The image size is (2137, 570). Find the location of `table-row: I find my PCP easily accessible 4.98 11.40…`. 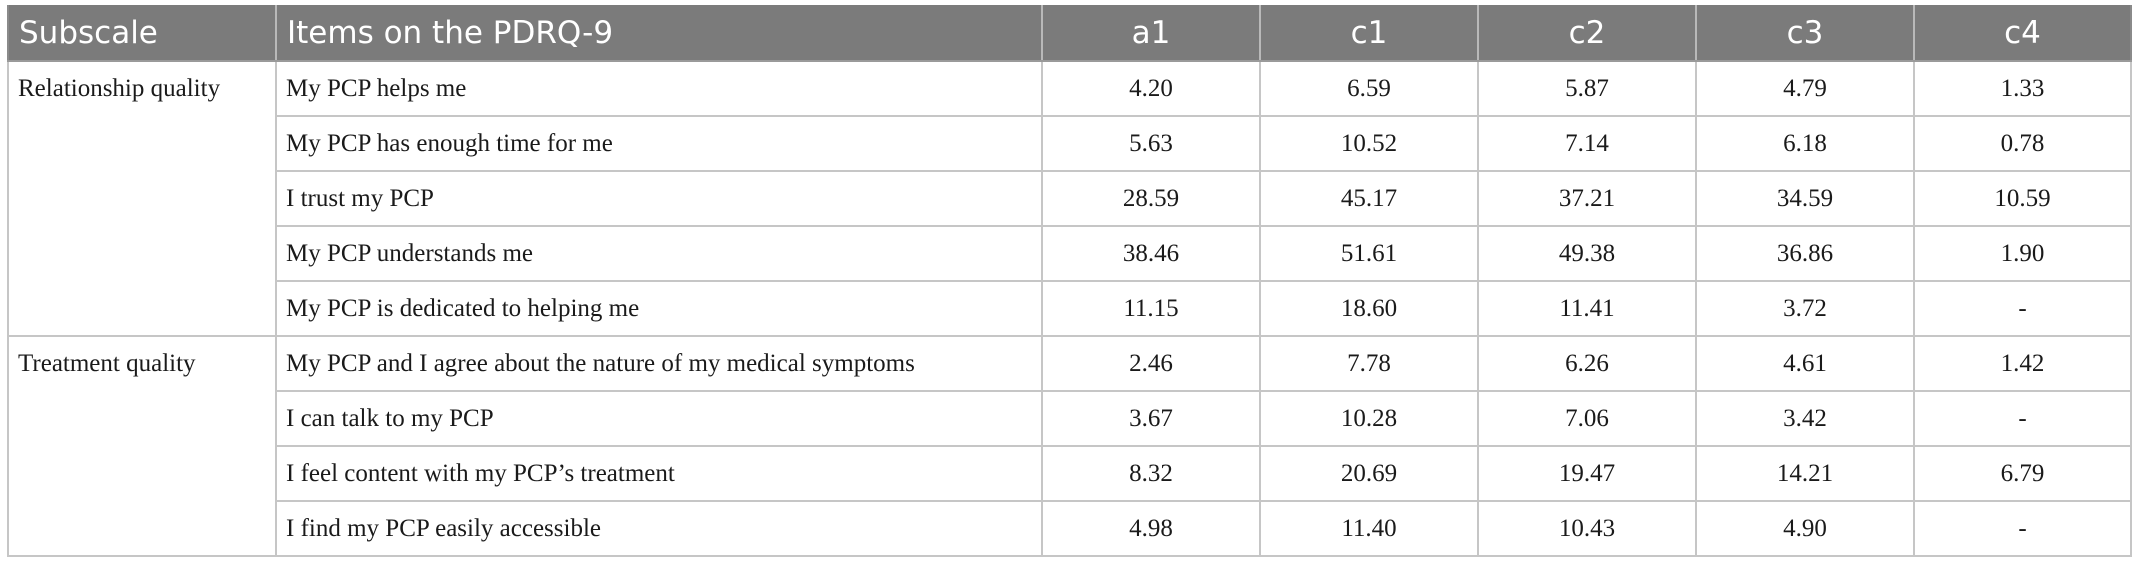

table-row: I find my PCP easily accessible 4.98 11.40… is located at coordinates (1070, 528).